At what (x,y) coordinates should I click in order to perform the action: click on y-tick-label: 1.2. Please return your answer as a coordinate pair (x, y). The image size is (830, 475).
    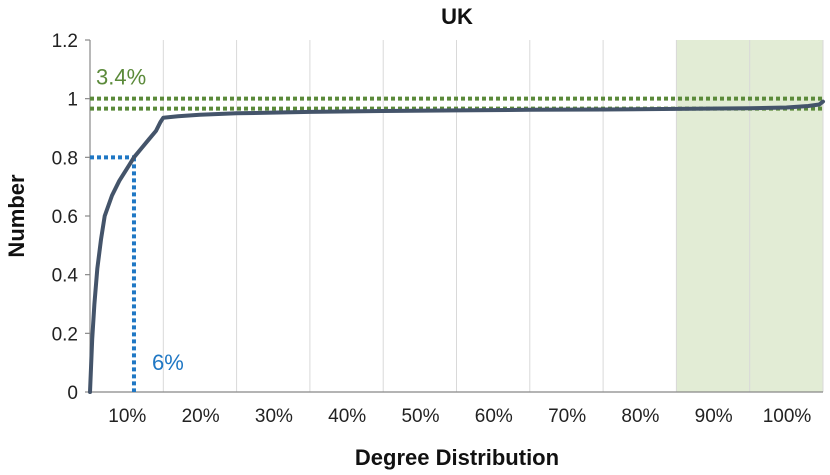
    Looking at the image, I should click on (65, 41).